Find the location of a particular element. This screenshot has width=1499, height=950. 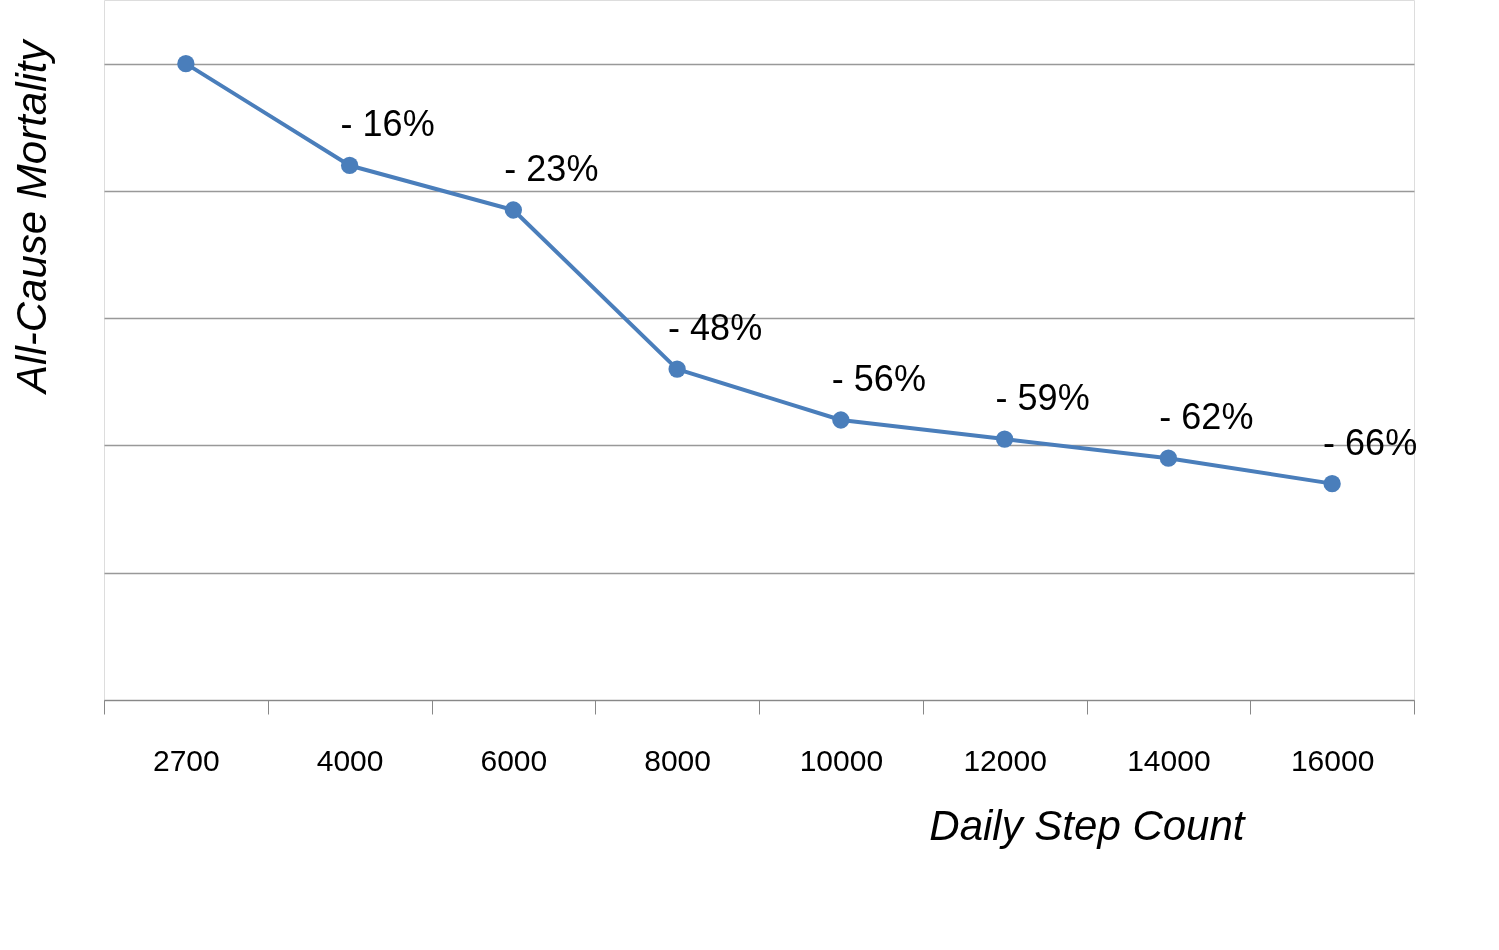

data-label: - 59% is located at coordinates (1042, 398).